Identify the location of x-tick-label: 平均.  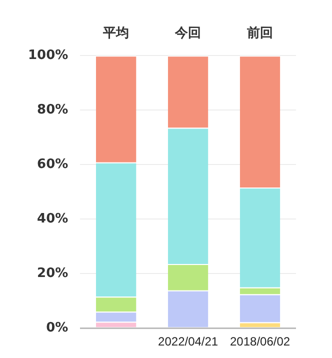
(116, 34).